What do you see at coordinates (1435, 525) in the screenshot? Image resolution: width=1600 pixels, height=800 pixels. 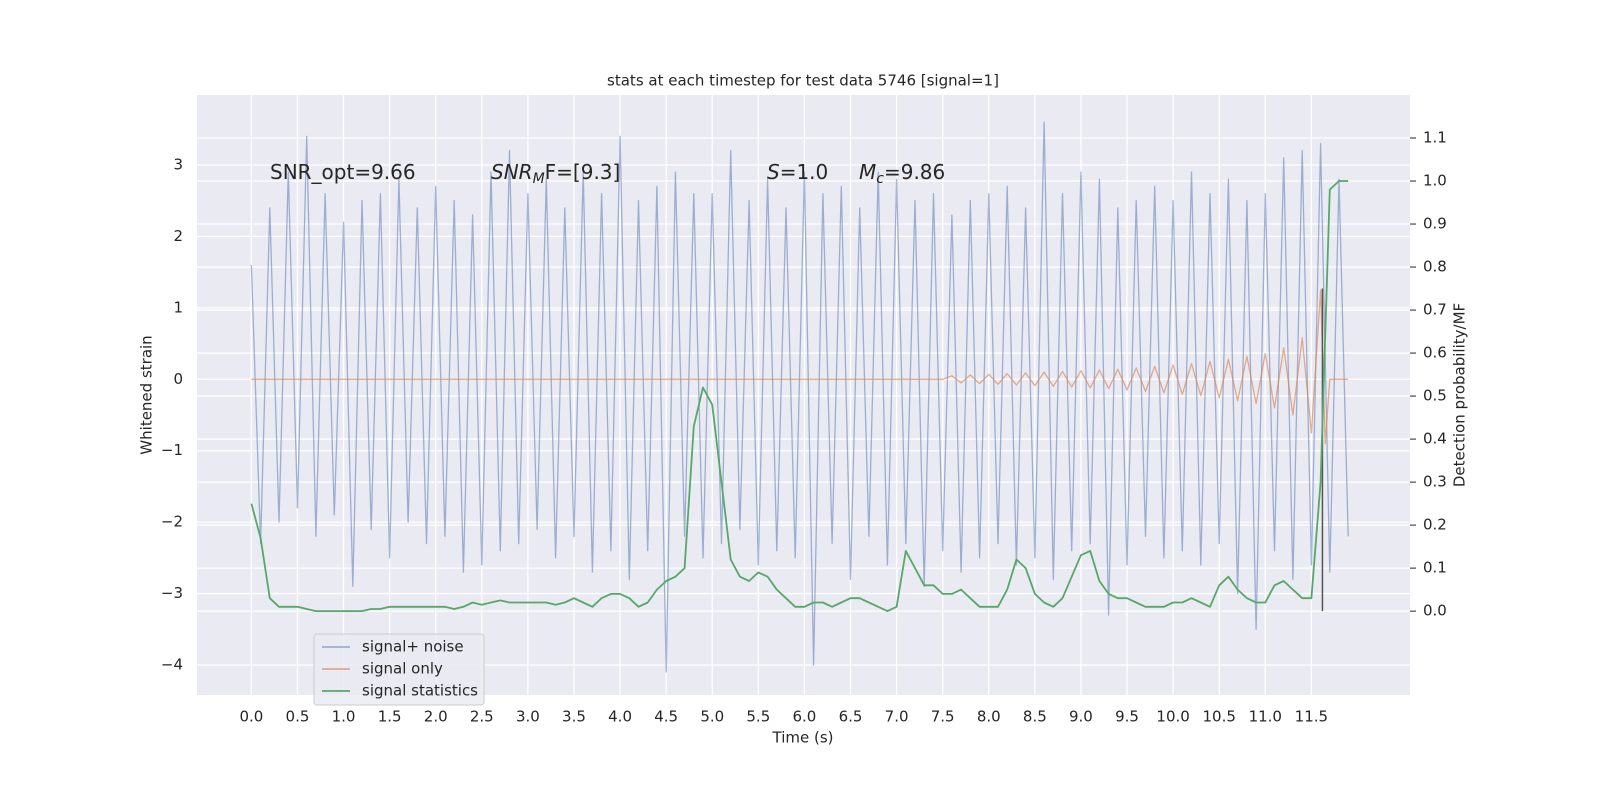 I see `y2-tick-label: 0.2` at bounding box center [1435, 525].